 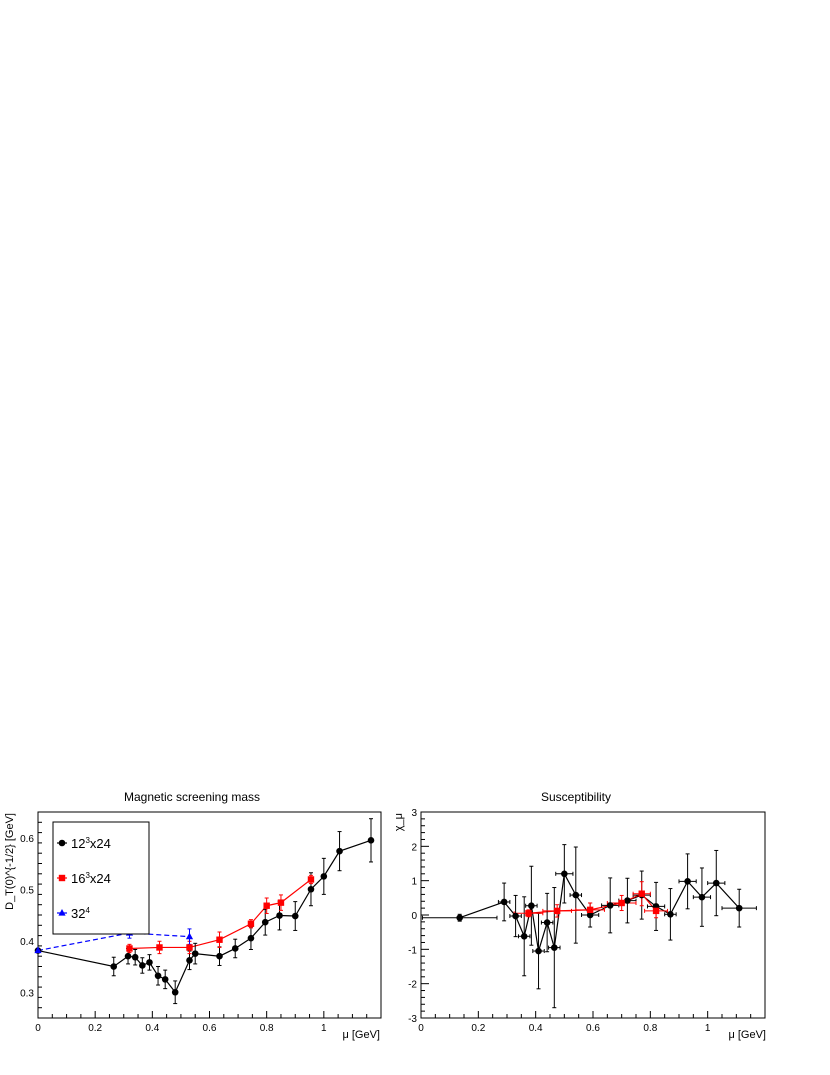 I want to click on y-tick-label: -2, so click(x=412, y=985).